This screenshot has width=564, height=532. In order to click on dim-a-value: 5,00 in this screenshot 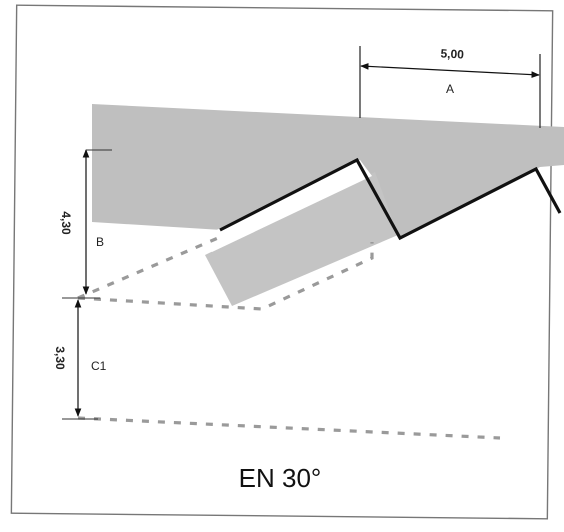, I will do `click(452, 53)`.